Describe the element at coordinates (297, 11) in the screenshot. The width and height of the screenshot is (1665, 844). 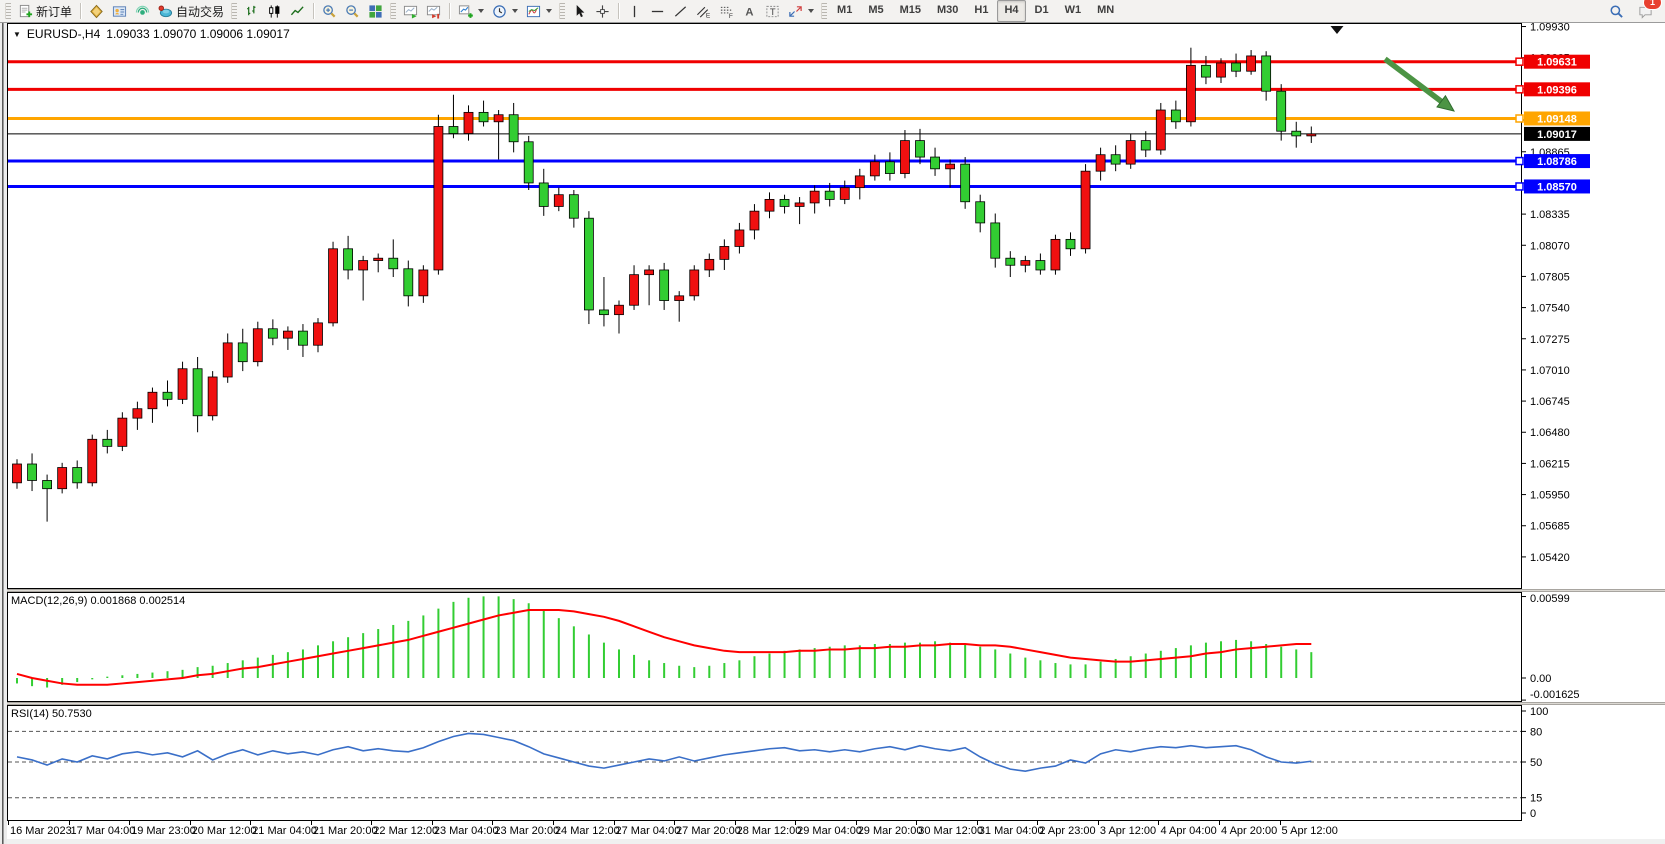
I see `line-chart-button` at that location.